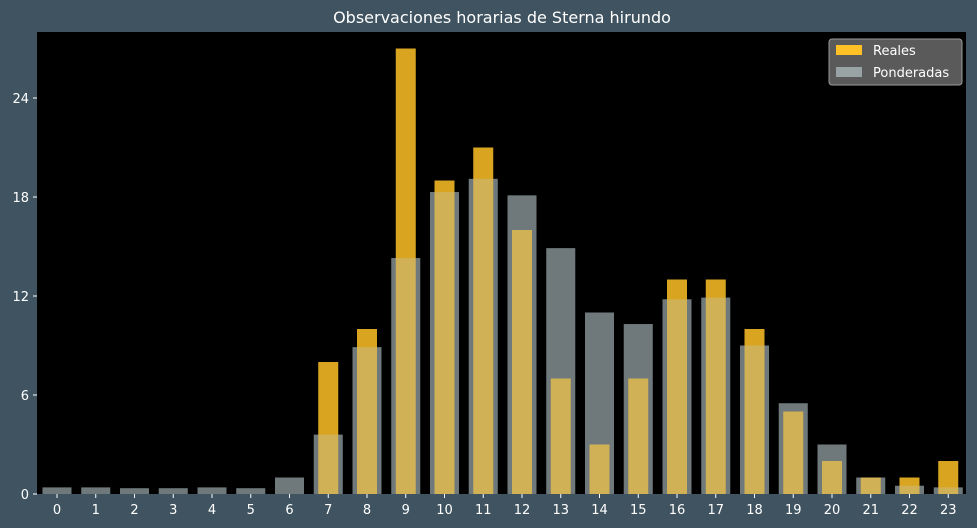  I want to click on x-tick-label-15: 15, so click(638, 510).